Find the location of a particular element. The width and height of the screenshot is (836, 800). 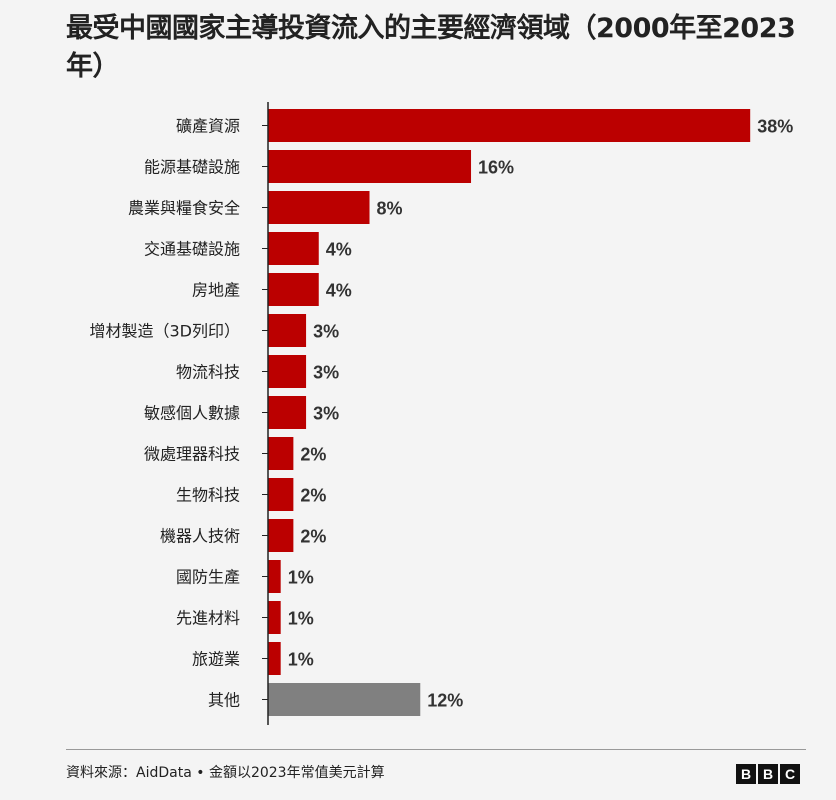

category-label-6: 物流科技 is located at coordinates (208, 372).